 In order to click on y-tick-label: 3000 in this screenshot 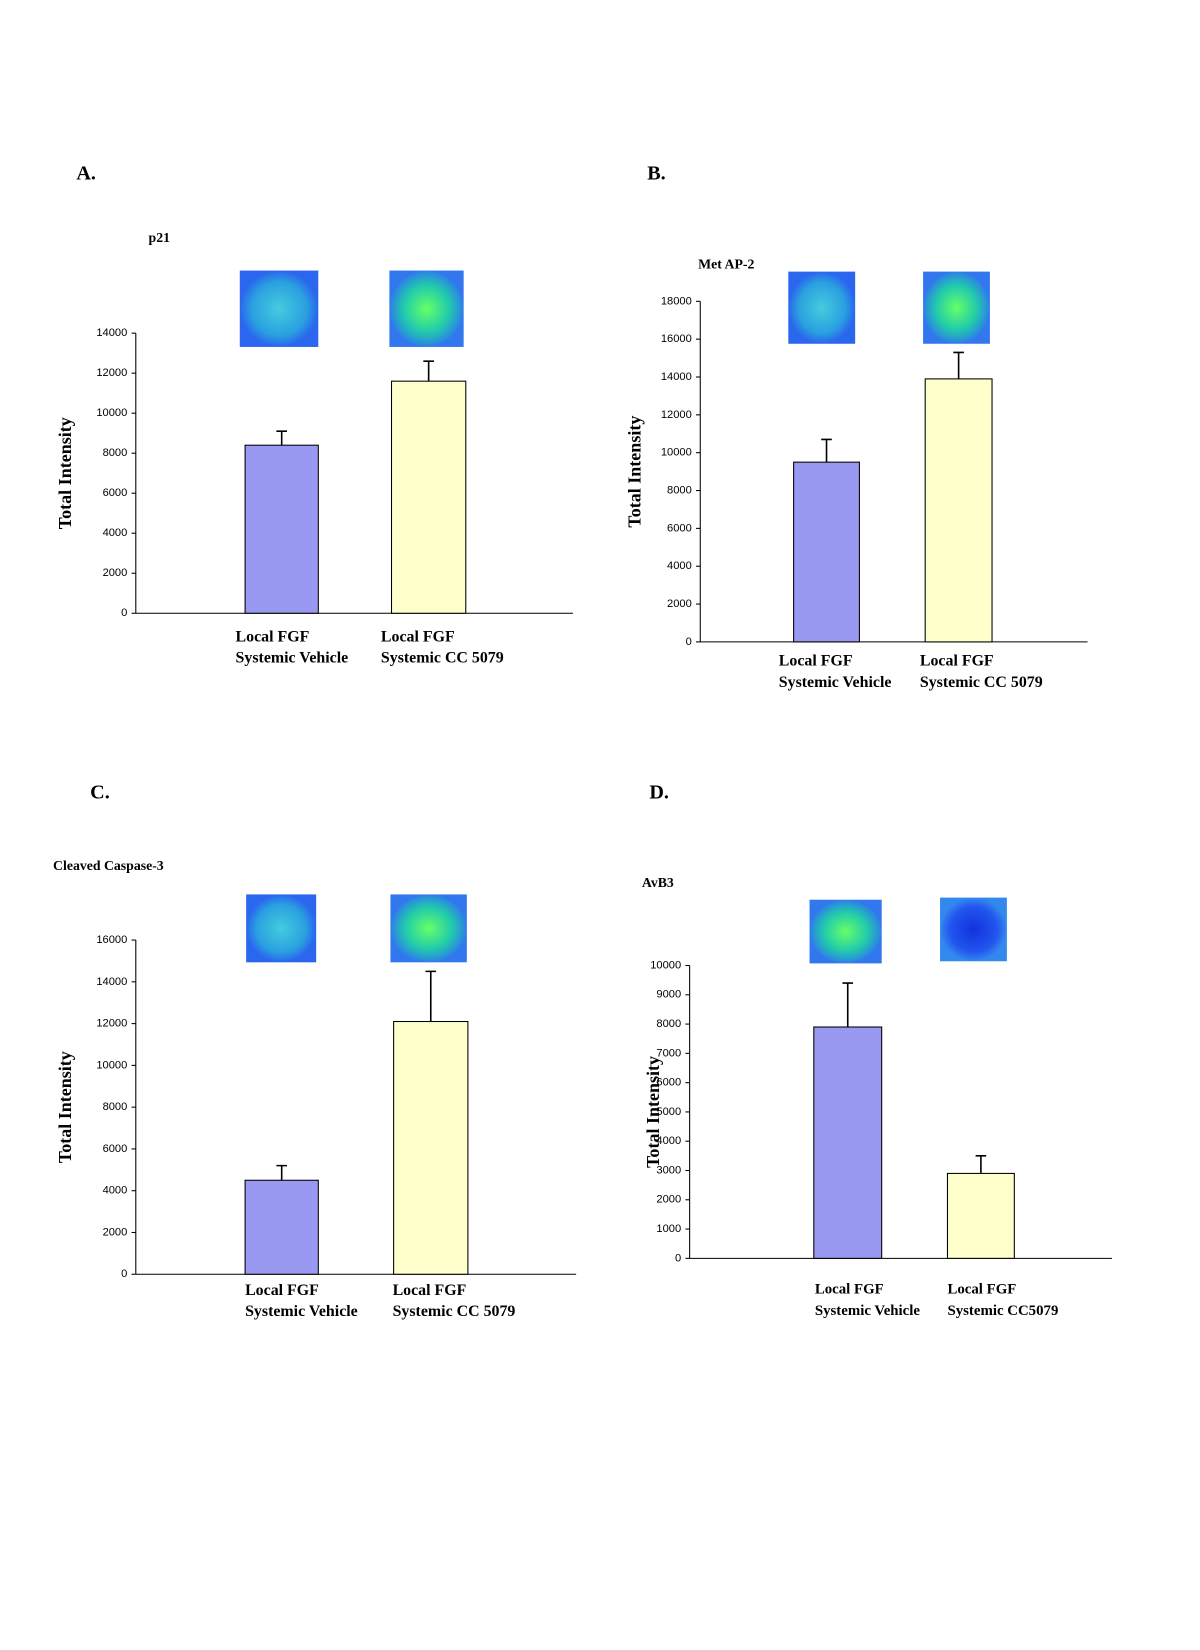, I will do `click(668, 1170)`.